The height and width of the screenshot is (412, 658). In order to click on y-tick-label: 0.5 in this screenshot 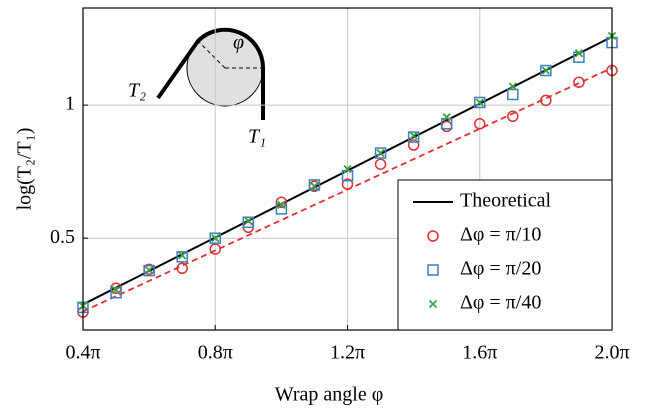, I will do `click(62, 237)`.